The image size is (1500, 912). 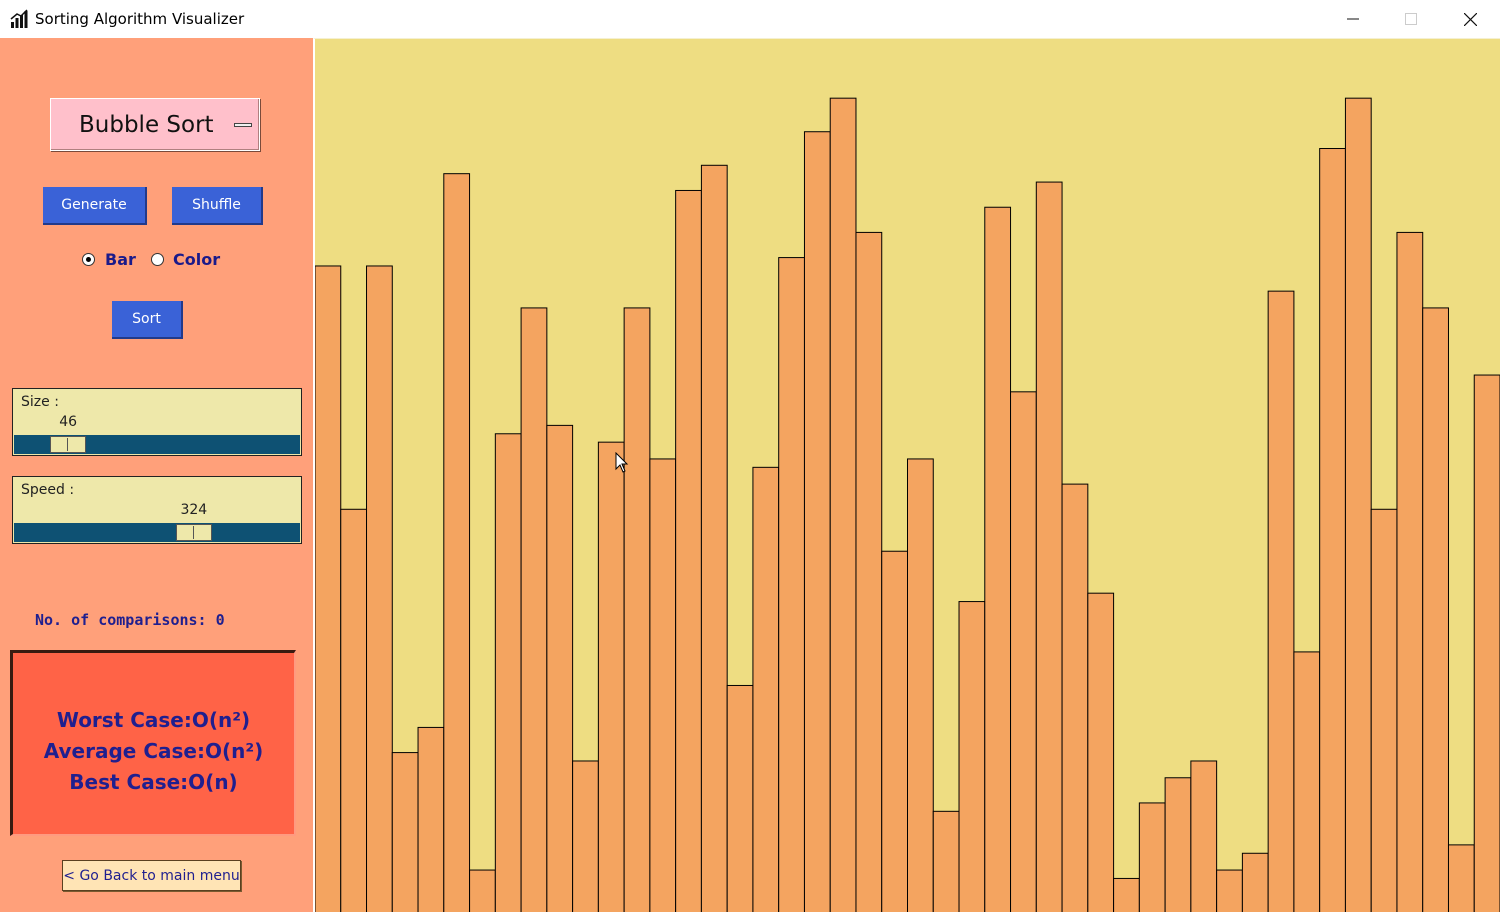 I want to click on display-mode-radio-group: Bar Color, so click(x=160, y=261).